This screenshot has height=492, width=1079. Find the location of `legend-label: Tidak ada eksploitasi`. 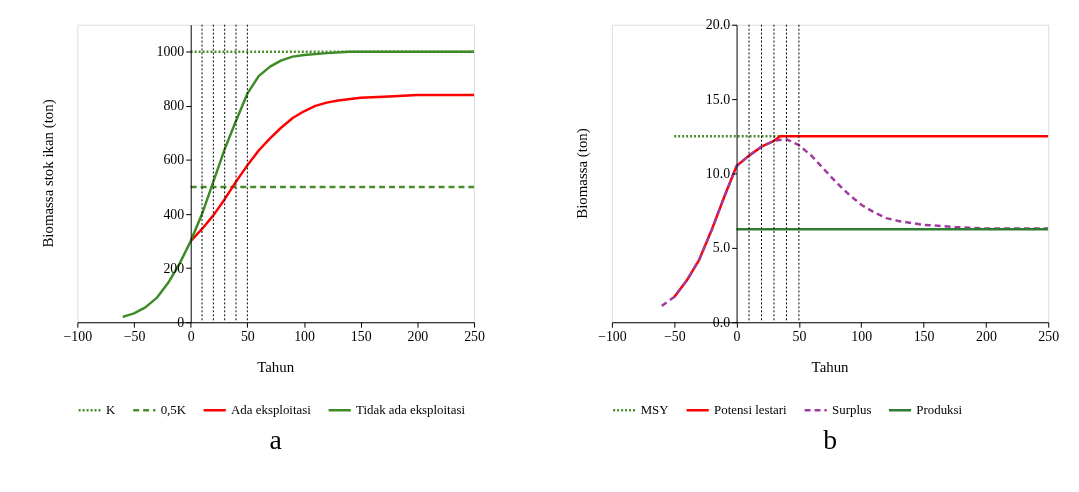

legend-label: Tidak ada eksploitasi is located at coordinates (411, 410).